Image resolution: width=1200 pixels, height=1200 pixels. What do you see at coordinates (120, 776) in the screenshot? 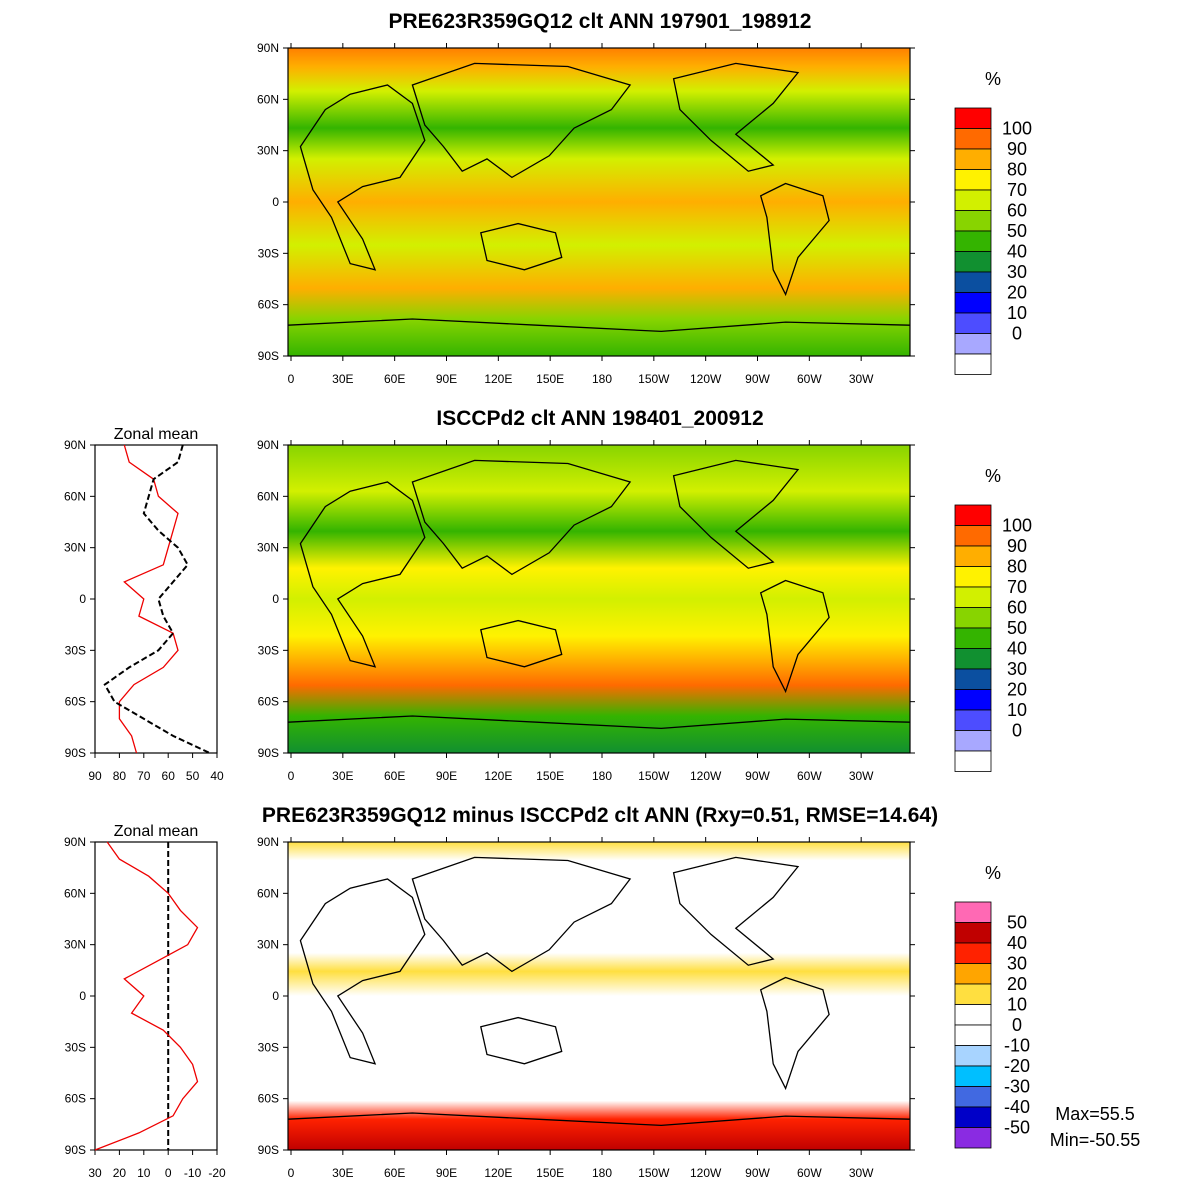
I see `zonal-x-label: 80` at bounding box center [120, 776].